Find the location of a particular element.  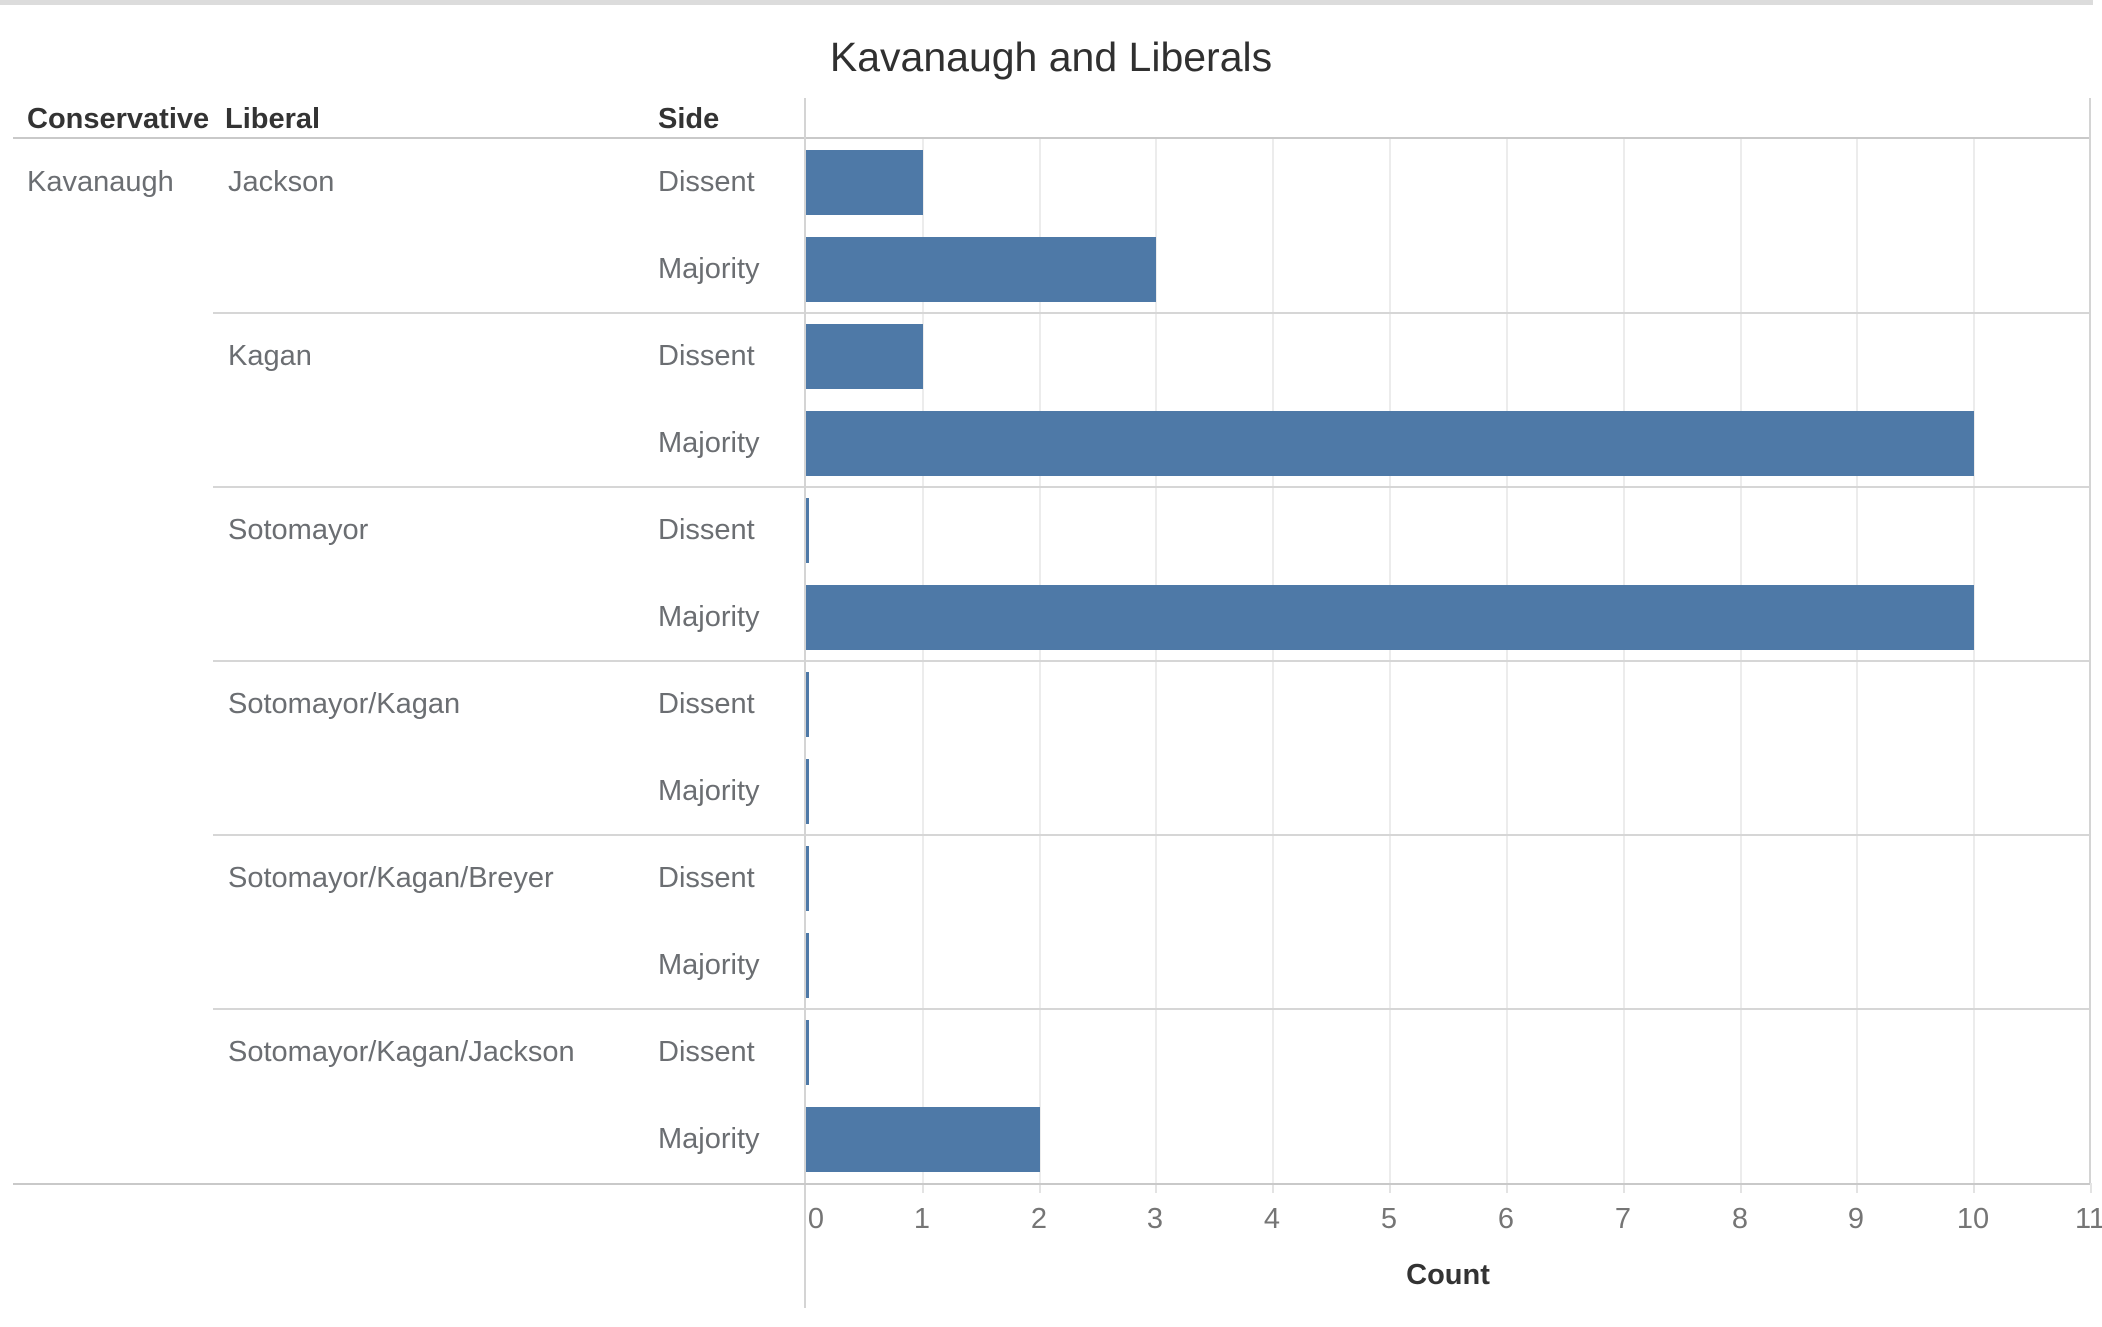

chart-right-border is located at coordinates (2090, 640).